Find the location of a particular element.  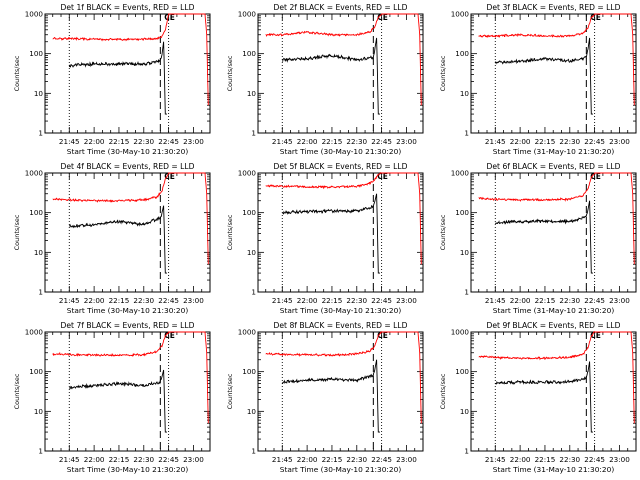

panel-title: Det 3f BLACK = Events, RED = LLD is located at coordinates (554, 7).